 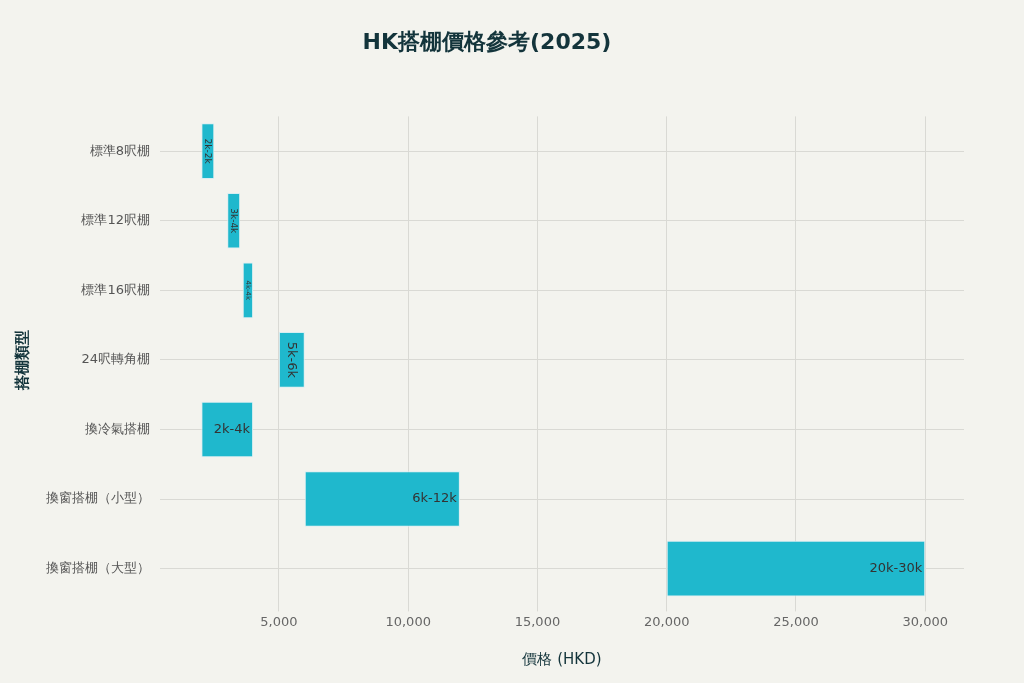 I want to click on y-tick-label: 標準8呎棚, so click(x=119, y=150).